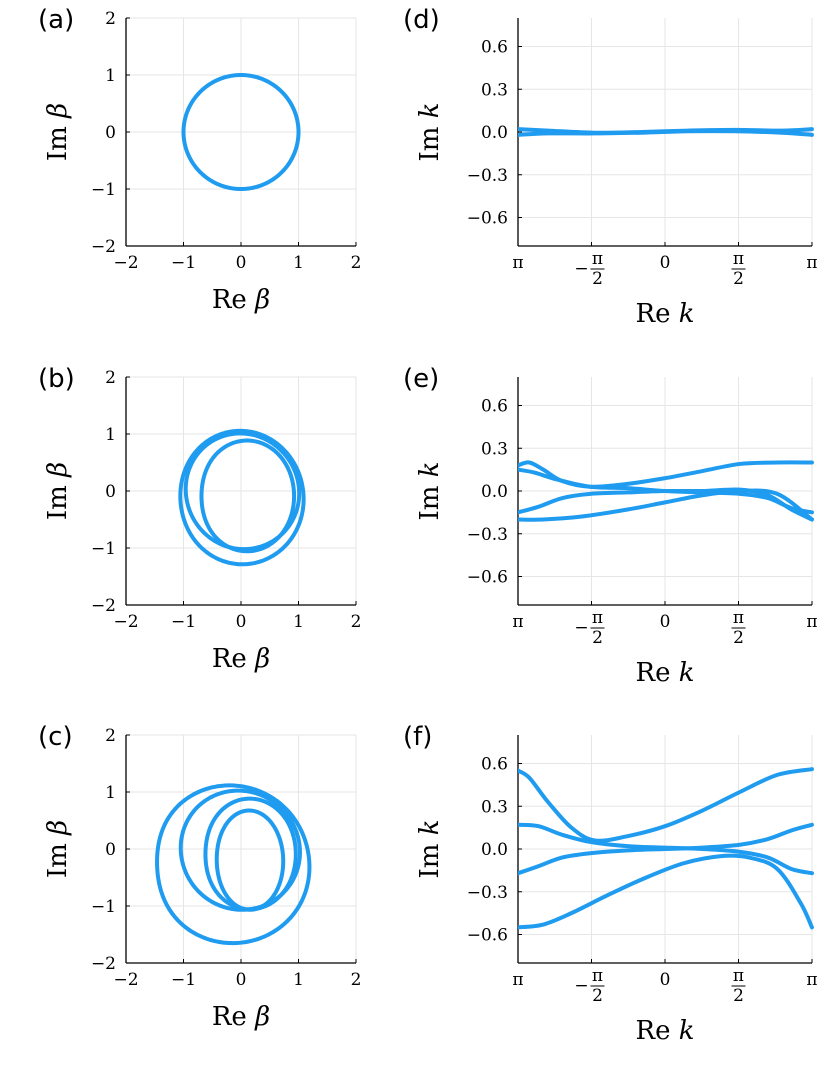 This screenshot has width=830, height=1076. What do you see at coordinates (55, 737) in the screenshot?
I see `panel-label: (c)` at bounding box center [55, 737].